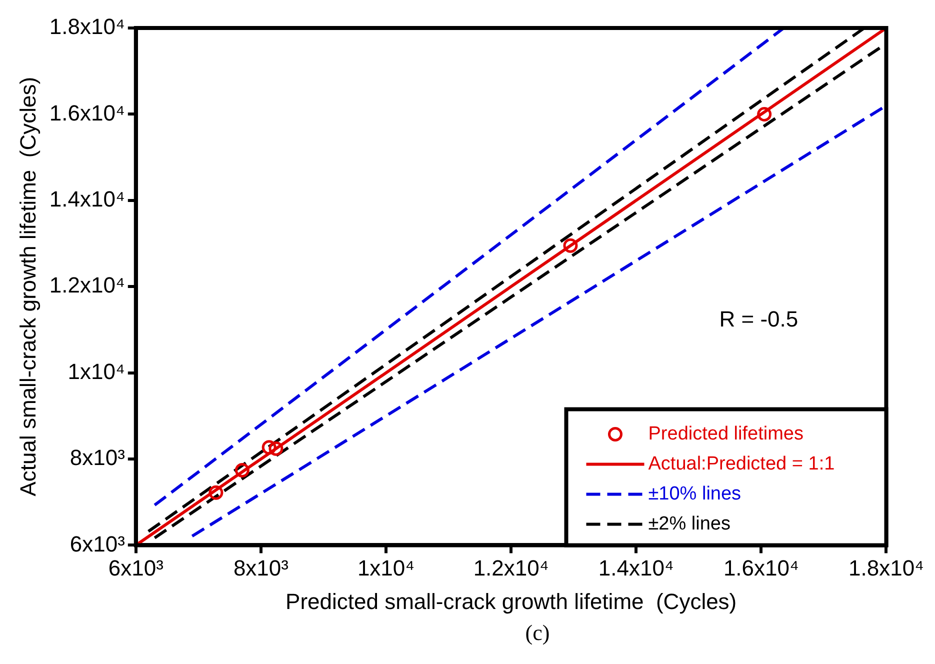 The height and width of the screenshot is (664, 935). Describe the element at coordinates (511, 567) in the screenshot. I see `x-tick-label: 1.2x10⁴` at that location.